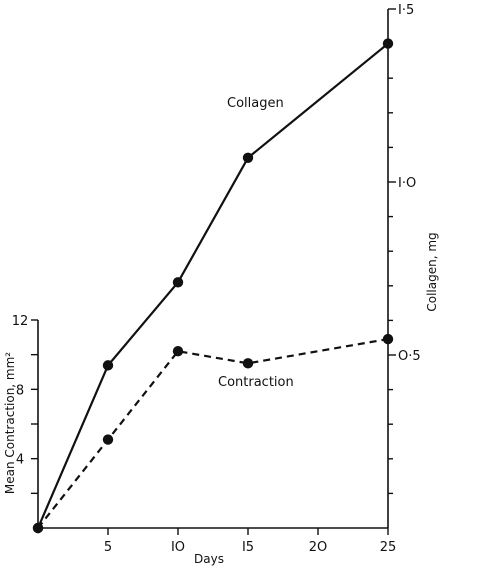 This screenshot has height=570, width=500. What do you see at coordinates (318, 547) in the screenshot?
I see `x-tick-label: 2O` at bounding box center [318, 547].